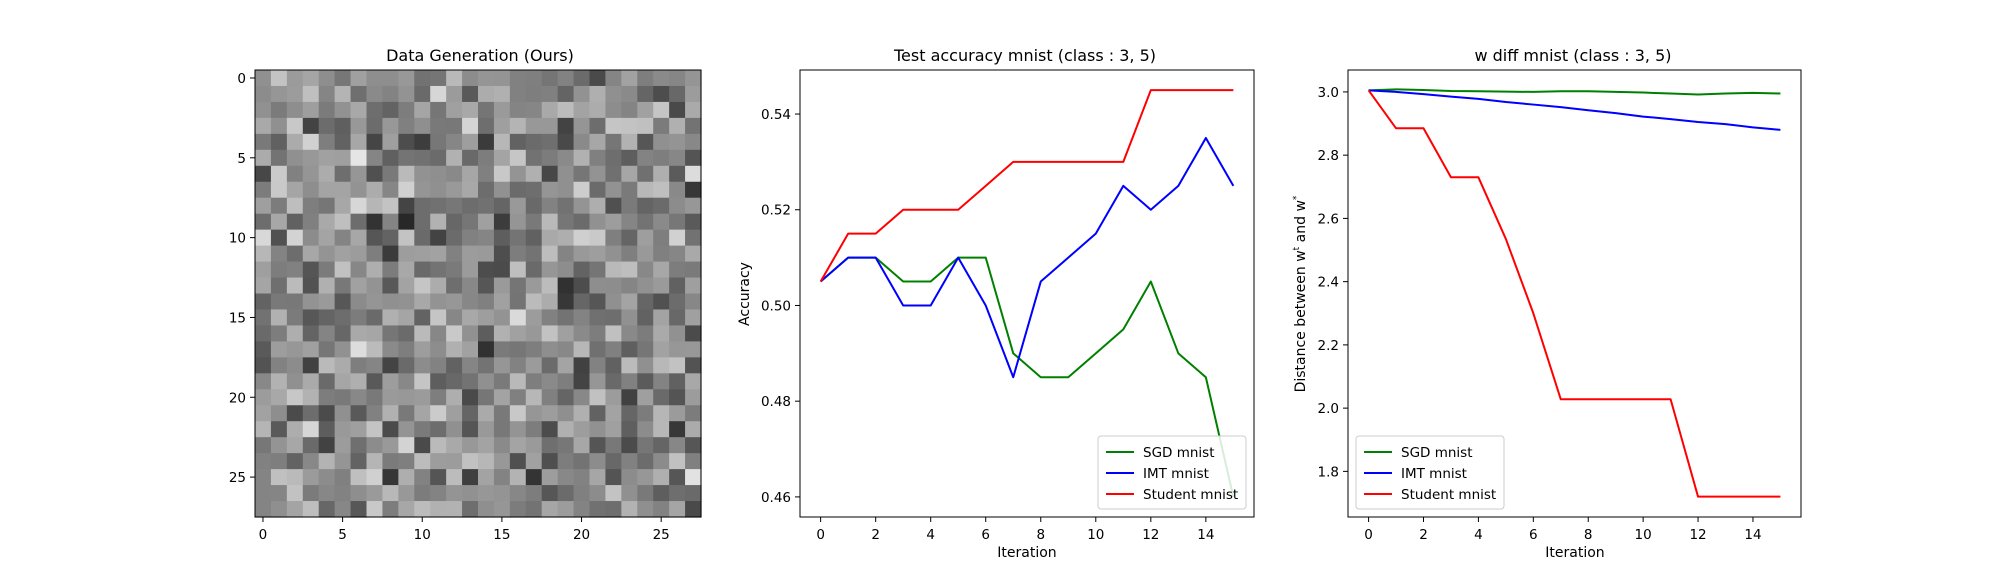  I want to click on wdiff-ylabel-mid: and w, so click(1301, 223).